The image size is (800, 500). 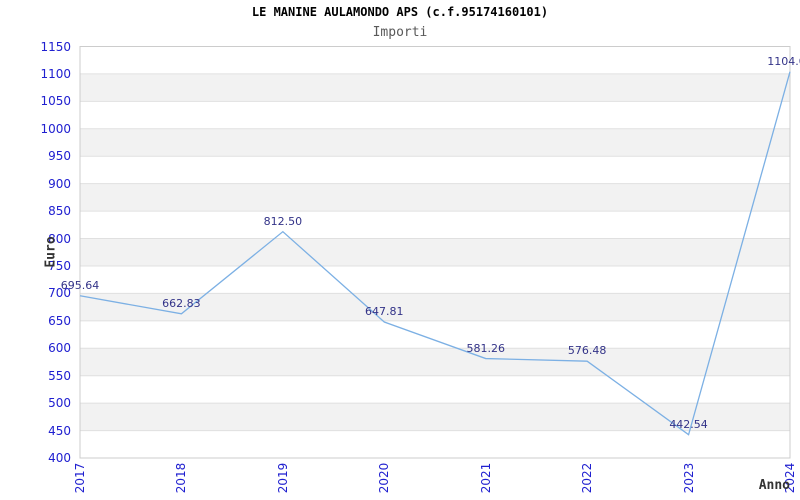 I want to click on data-point-label: 812.50, so click(x=283, y=221).